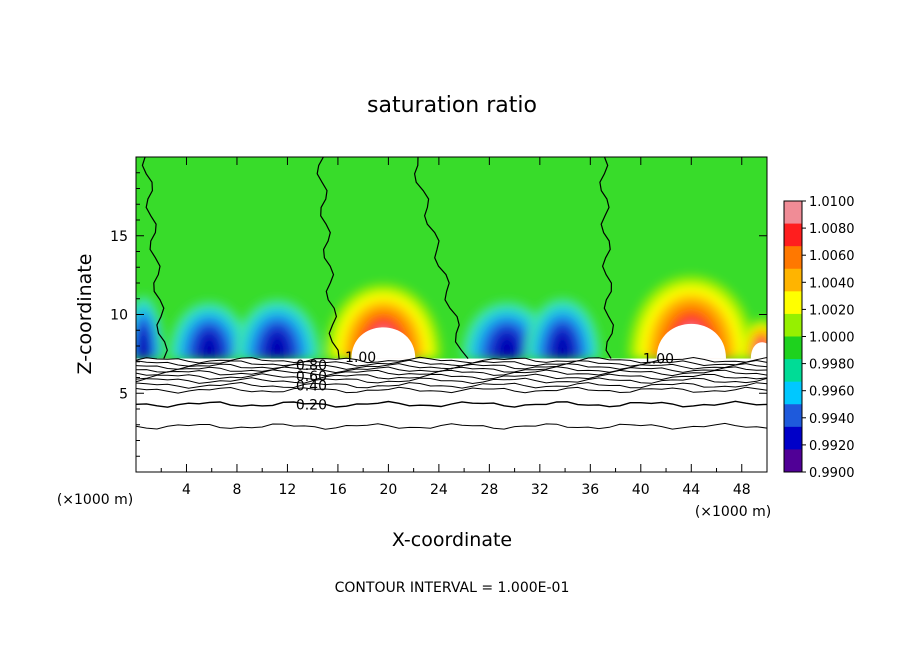 This screenshot has width=904, height=654. Describe the element at coordinates (540, 490) in the screenshot. I see `x-tick-label: 32` at that location.